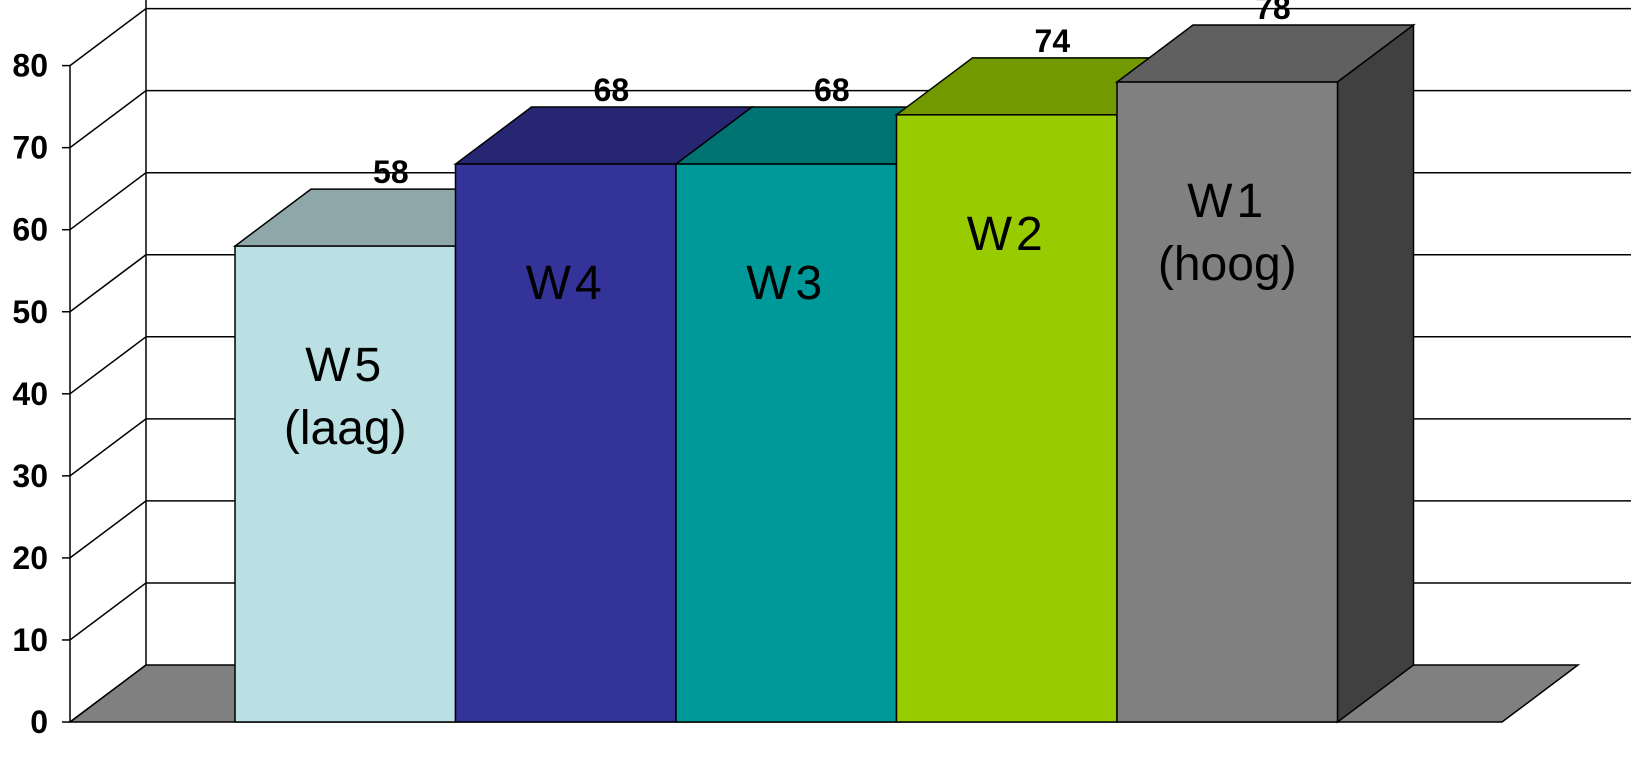 The image size is (1631, 766). I want to click on bar-label: W3, so click(786, 283).